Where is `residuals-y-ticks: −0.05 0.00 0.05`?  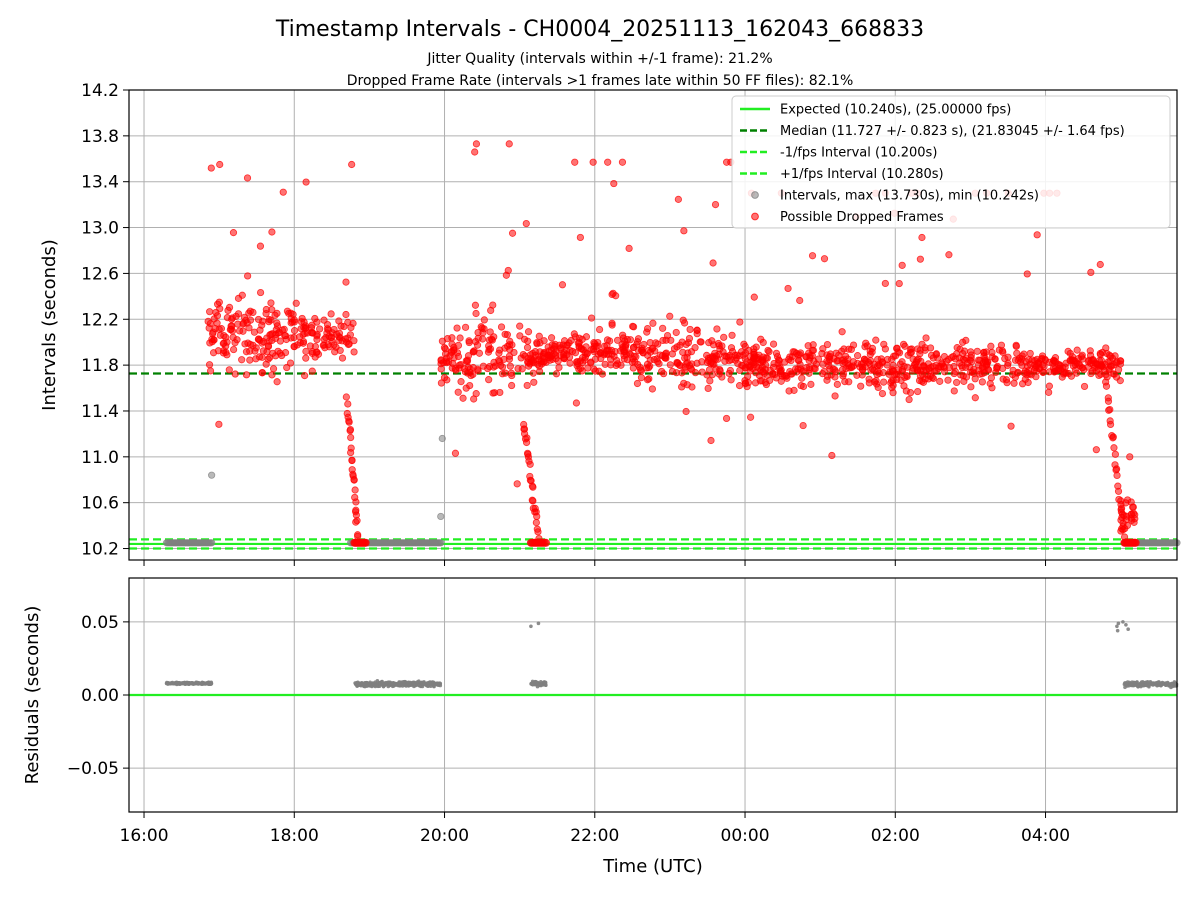 residuals-y-ticks: −0.05 0.00 0.05 is located at coordinates (98, 696).